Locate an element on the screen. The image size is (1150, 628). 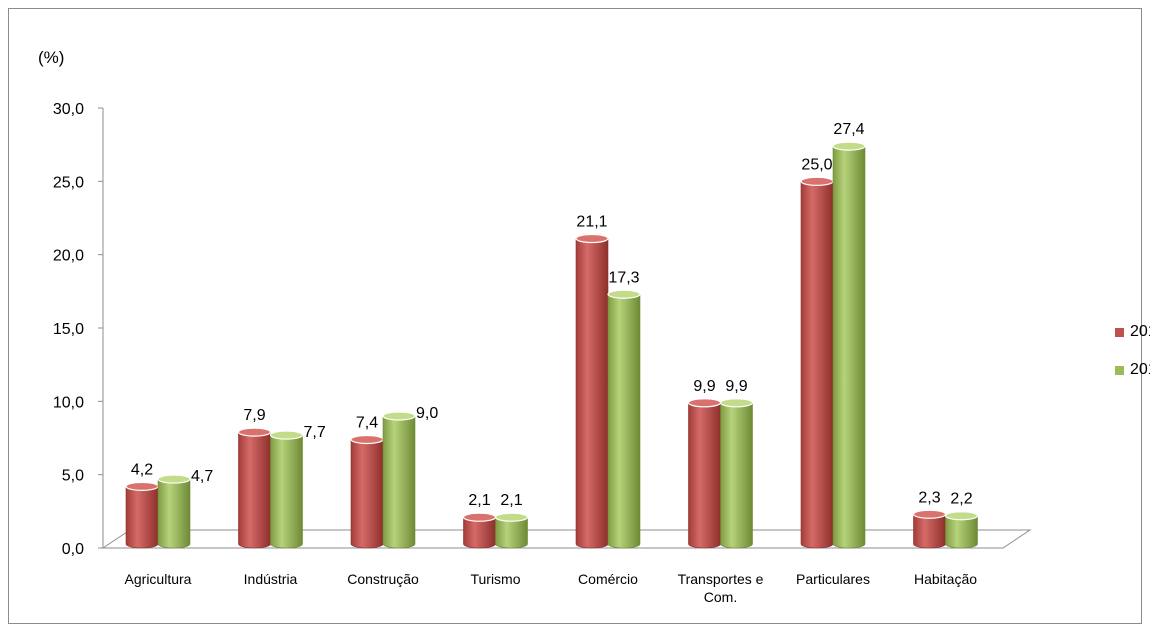
legend-label-2011: 2011 is located at coordinates (1140, 331).